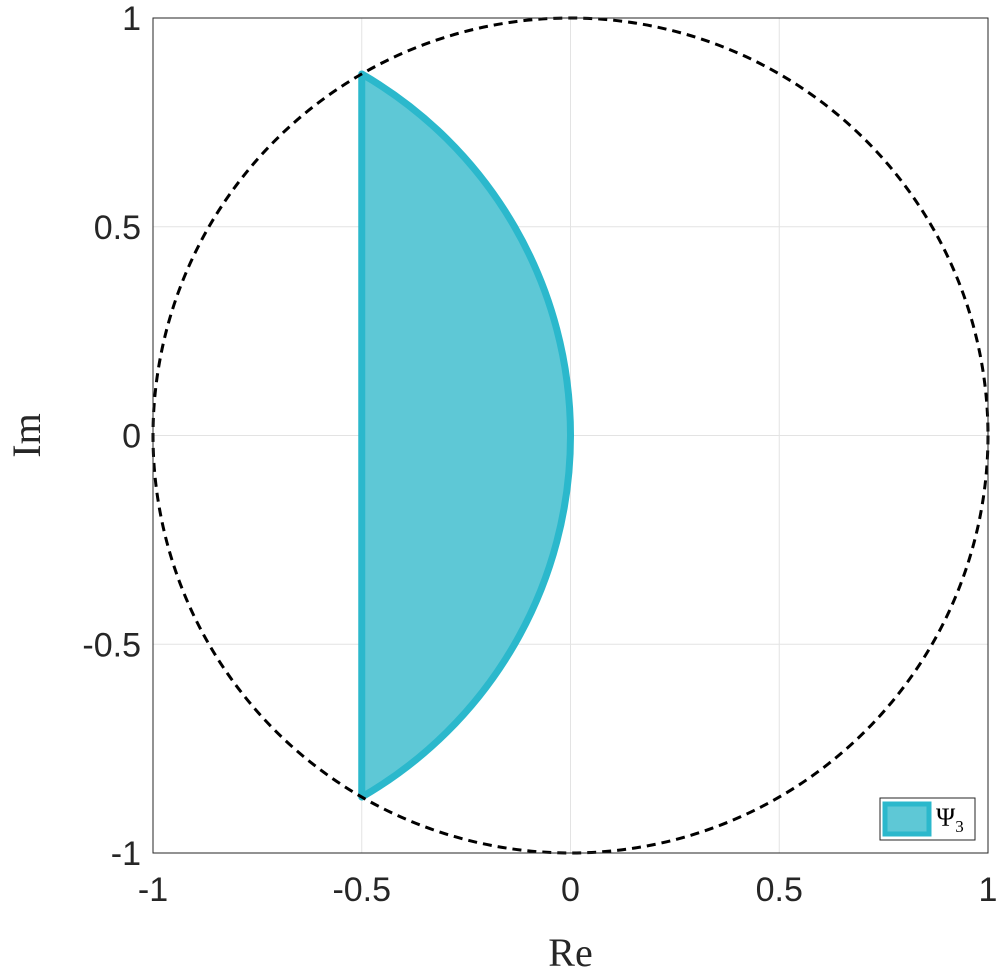 Image resolution: width=997 pixels, height=971 pixels. I want to click on y-tick-label: 1, so click(131, 19).